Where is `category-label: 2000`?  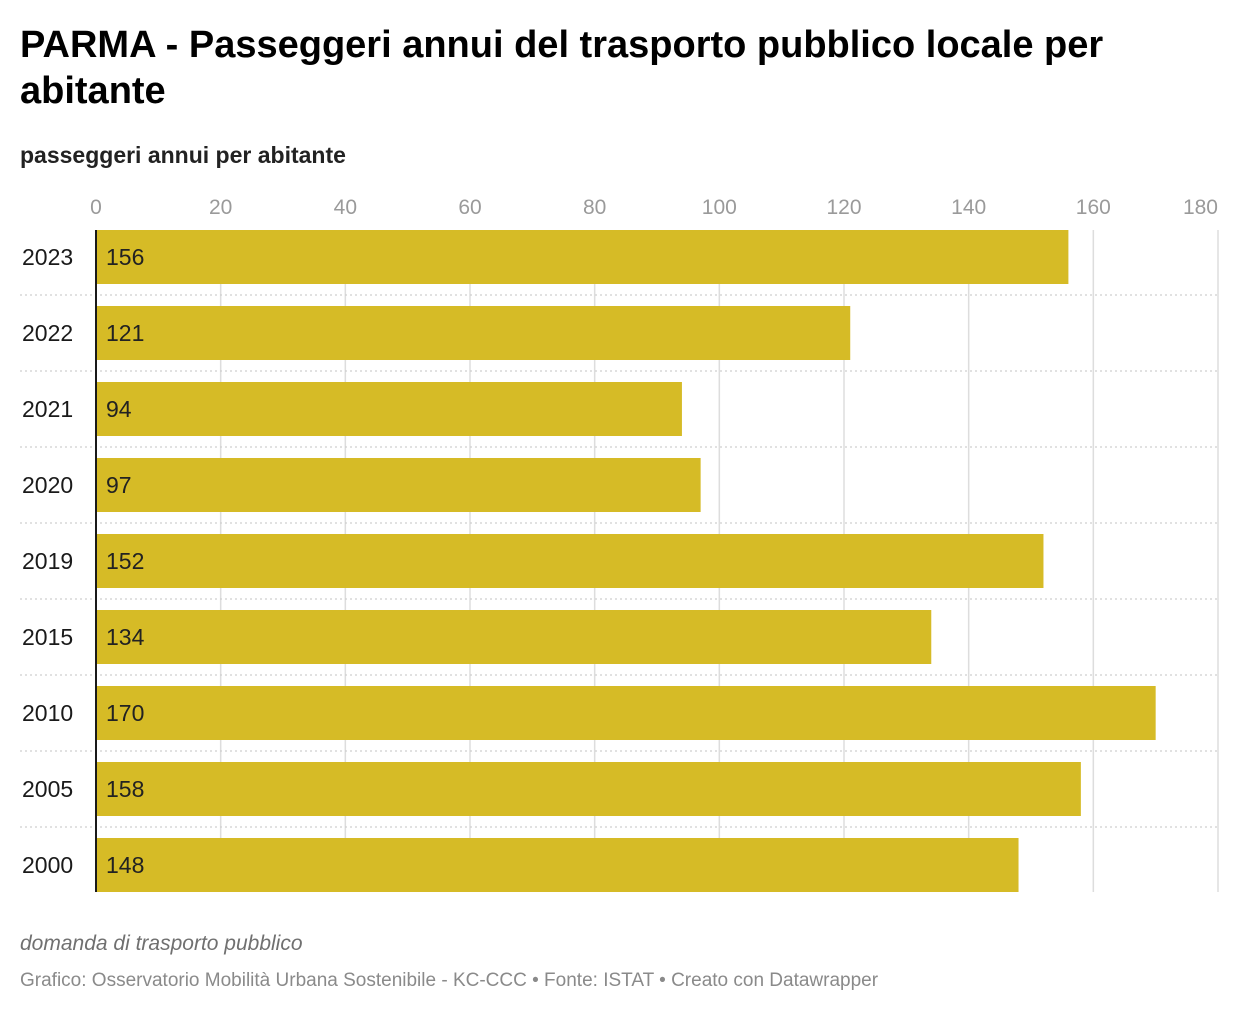 category-label: 2000 is located at coordinates (47, 865).